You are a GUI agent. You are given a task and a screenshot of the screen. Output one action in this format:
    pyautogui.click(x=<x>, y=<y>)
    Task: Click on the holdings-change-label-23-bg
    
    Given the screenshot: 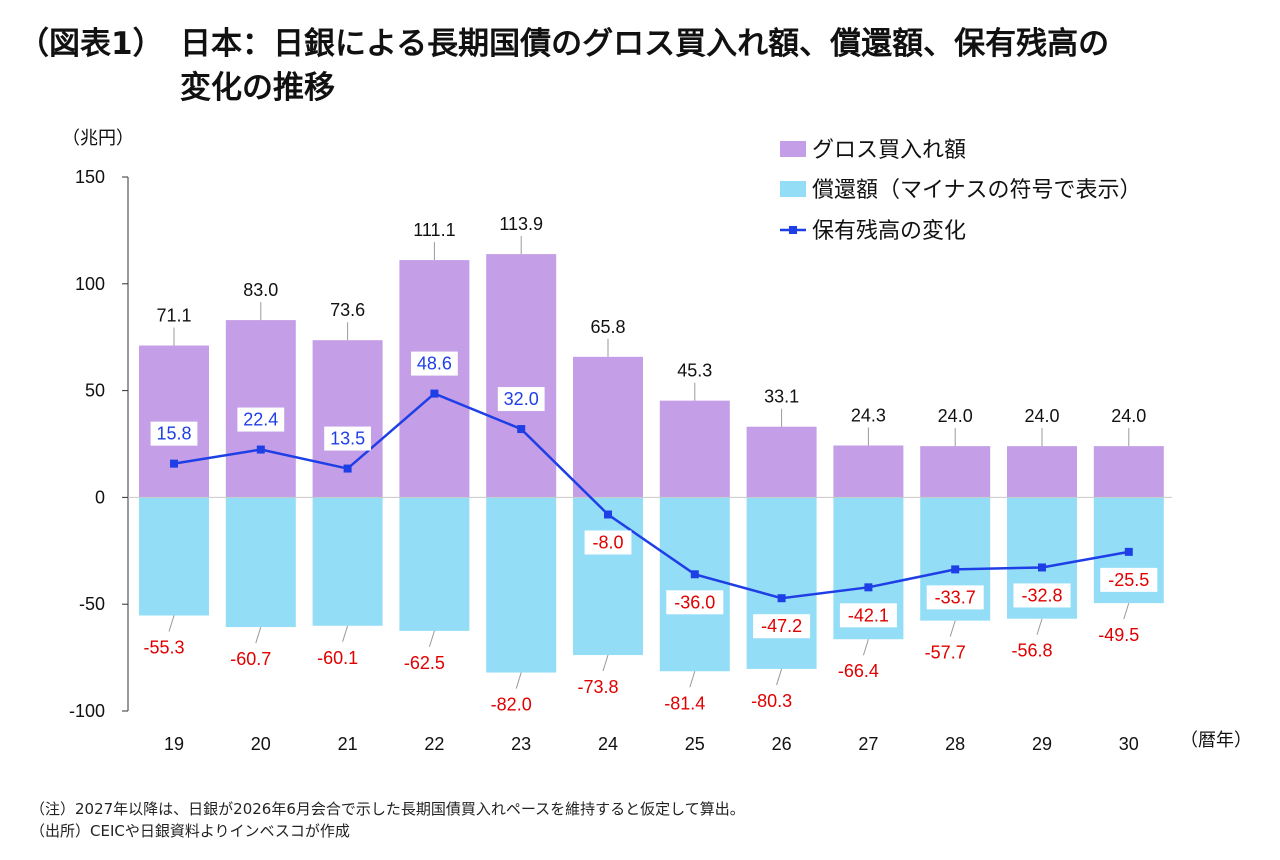 What is the action you would take?
    pyautogui.click(x=521, y=399)
    